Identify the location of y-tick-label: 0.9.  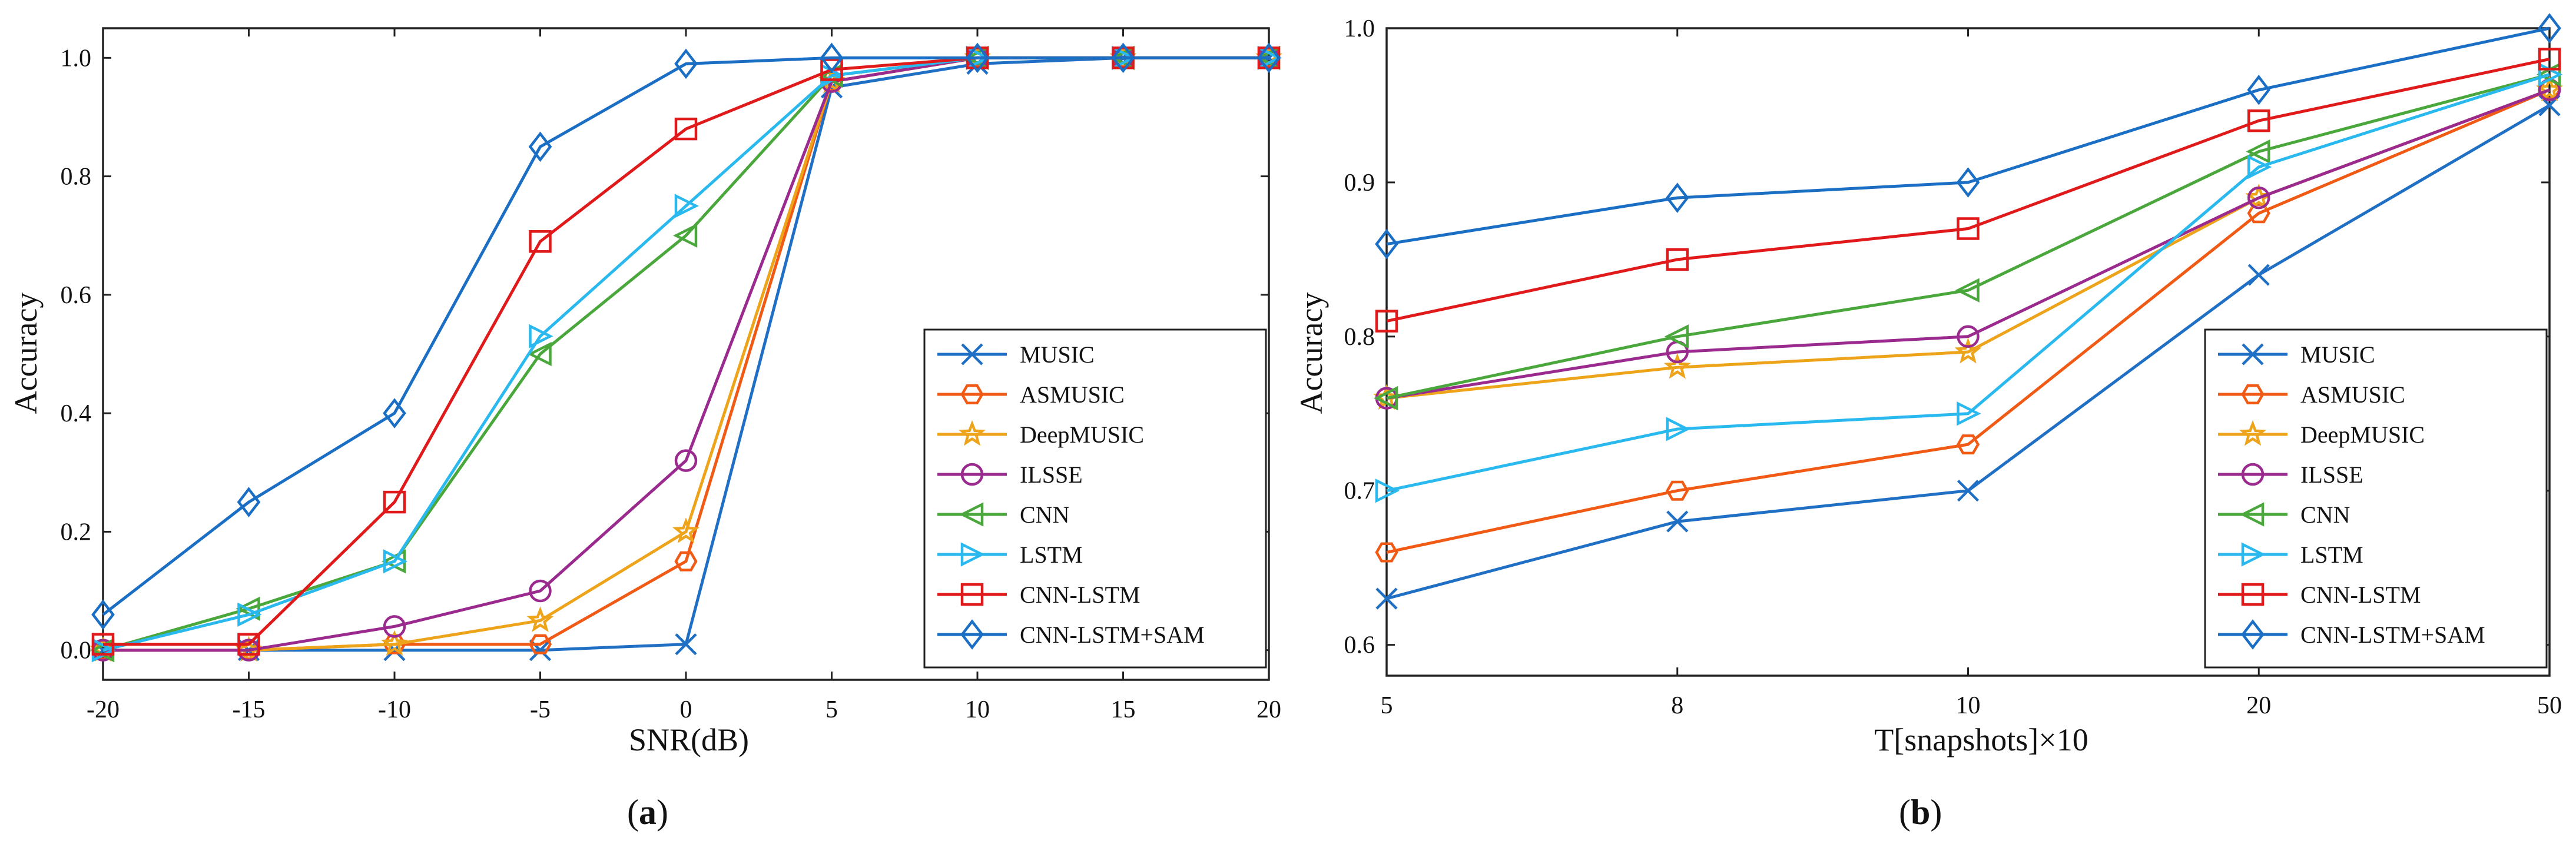
(1359, 184).